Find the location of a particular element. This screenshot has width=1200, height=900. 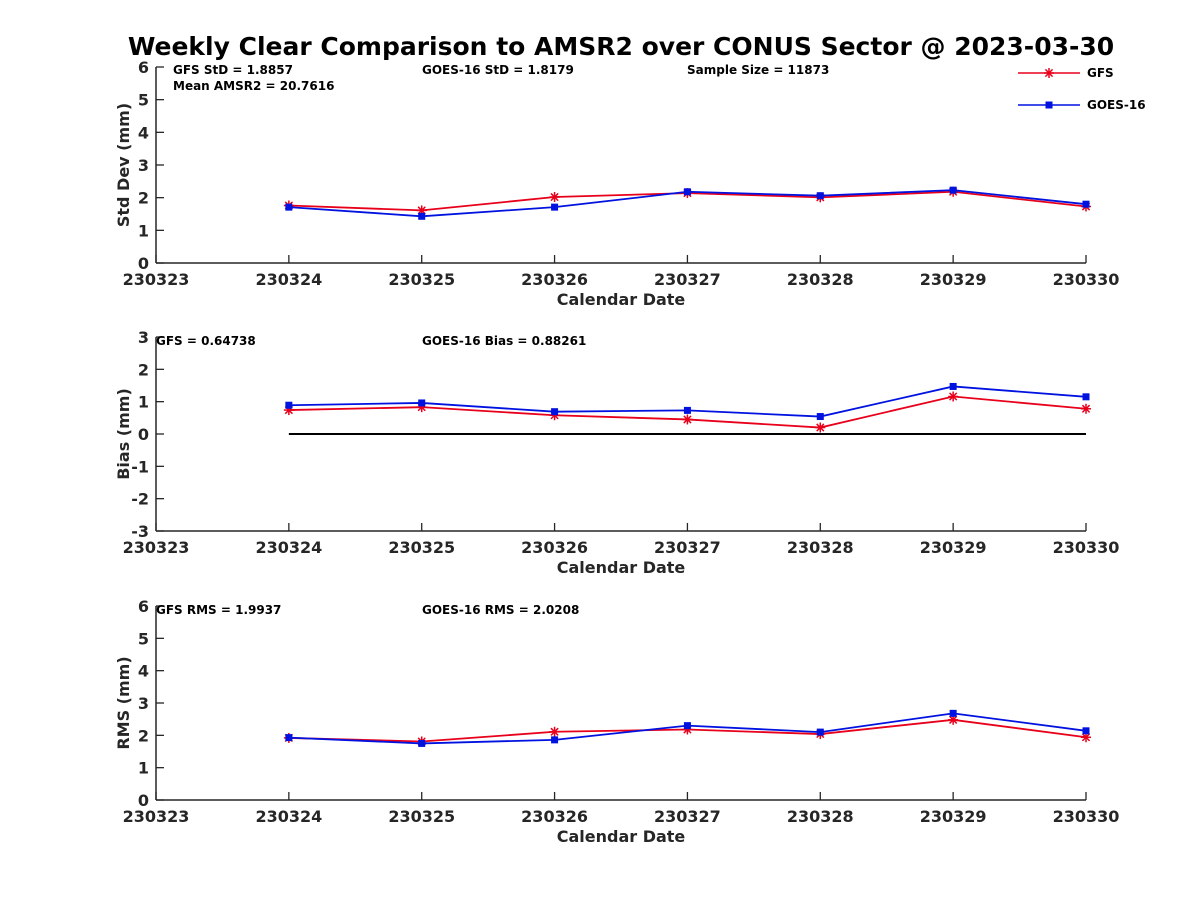

y-axis-label: Bias (mm) is located at coordinates (123, 434).